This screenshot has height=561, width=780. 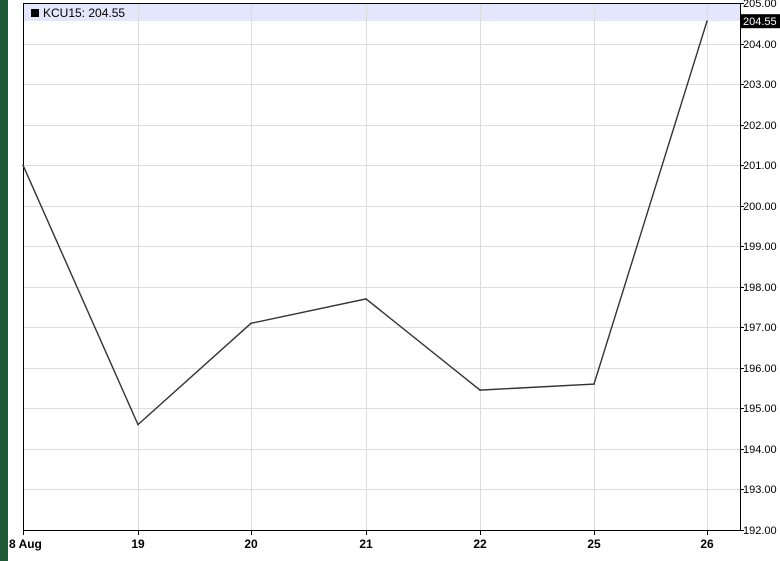 What do you see at coordinates (381, 12) in the screenshot?
I see `legend-band` at bounding box center [381, 12].